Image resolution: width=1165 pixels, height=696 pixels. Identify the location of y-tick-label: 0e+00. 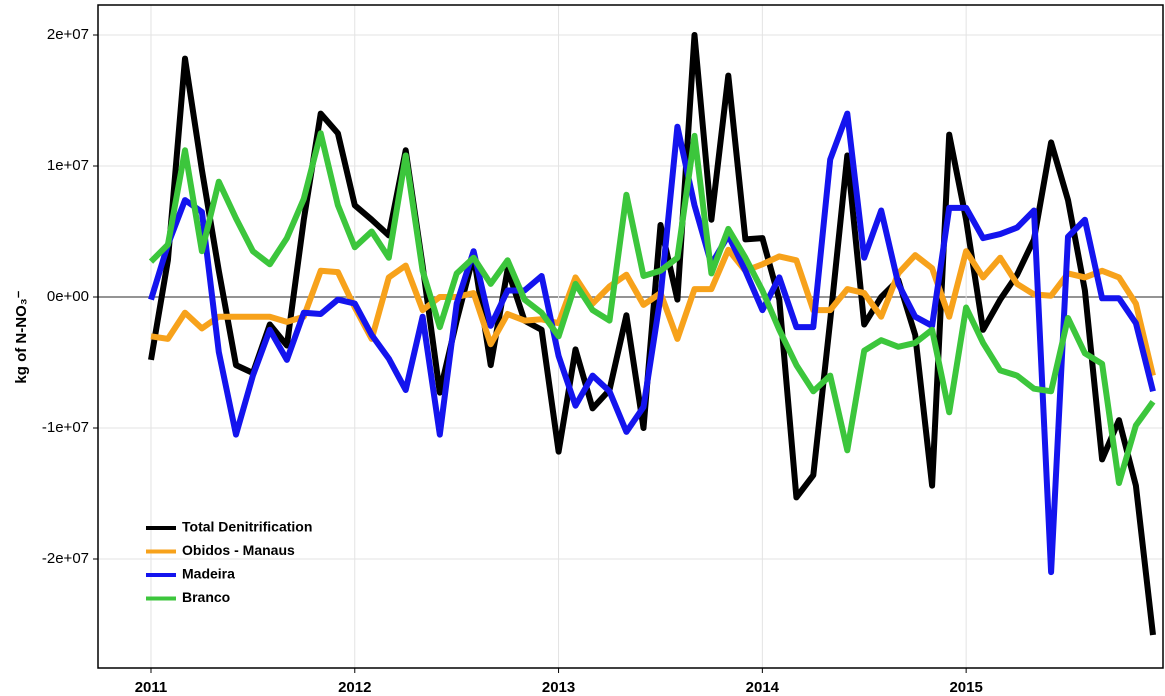
(68, 296).